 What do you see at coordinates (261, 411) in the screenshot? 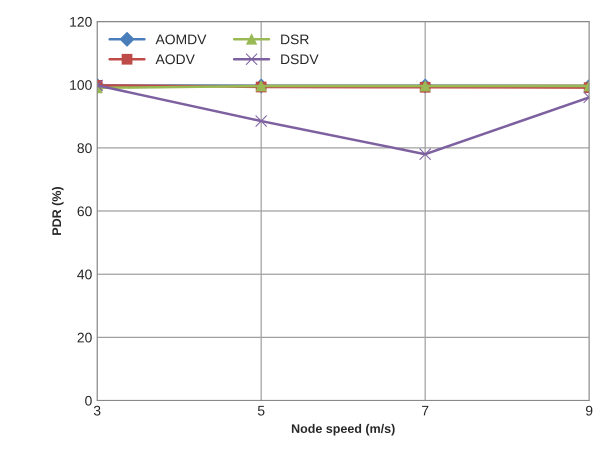
I see `x-tick-label: 5` at bounding box center [261, 411].